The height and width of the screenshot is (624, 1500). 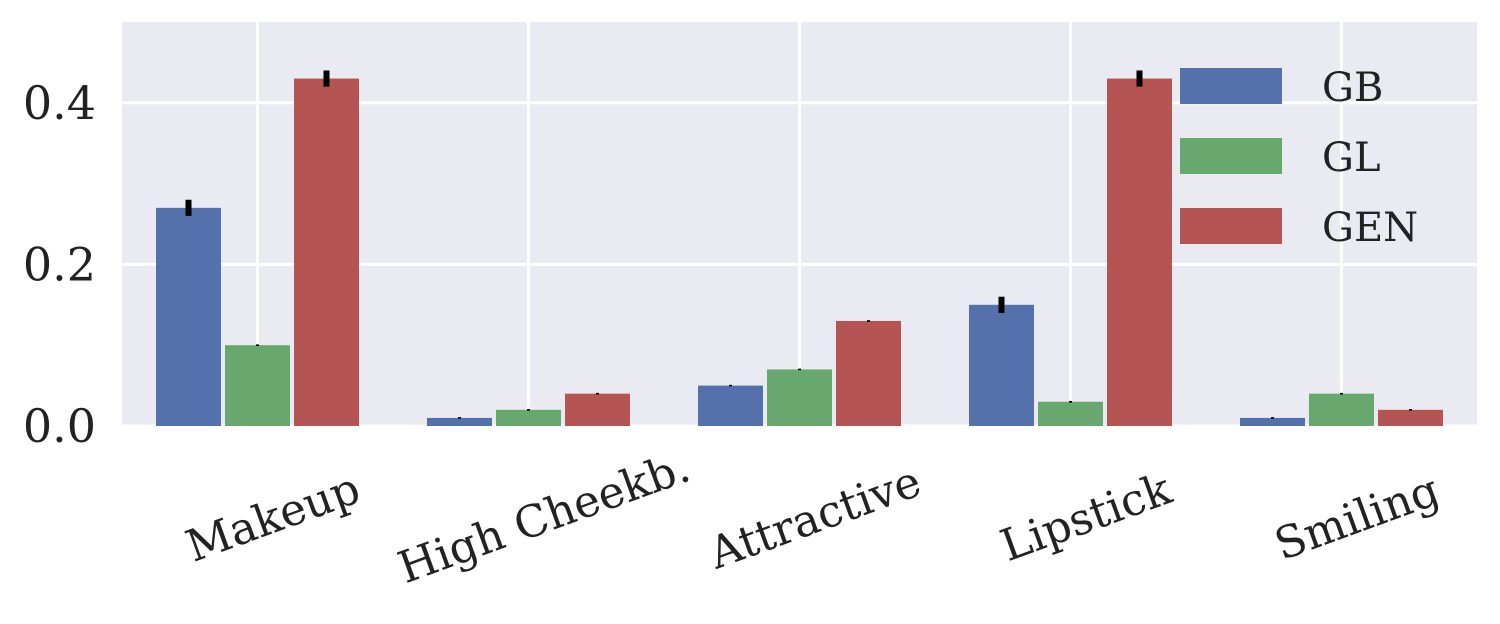 What do you see at coordinates (544, 517) in the screenshot?
I see `x-tick-label: High Cheekb.` at bounding box center [544, 517].